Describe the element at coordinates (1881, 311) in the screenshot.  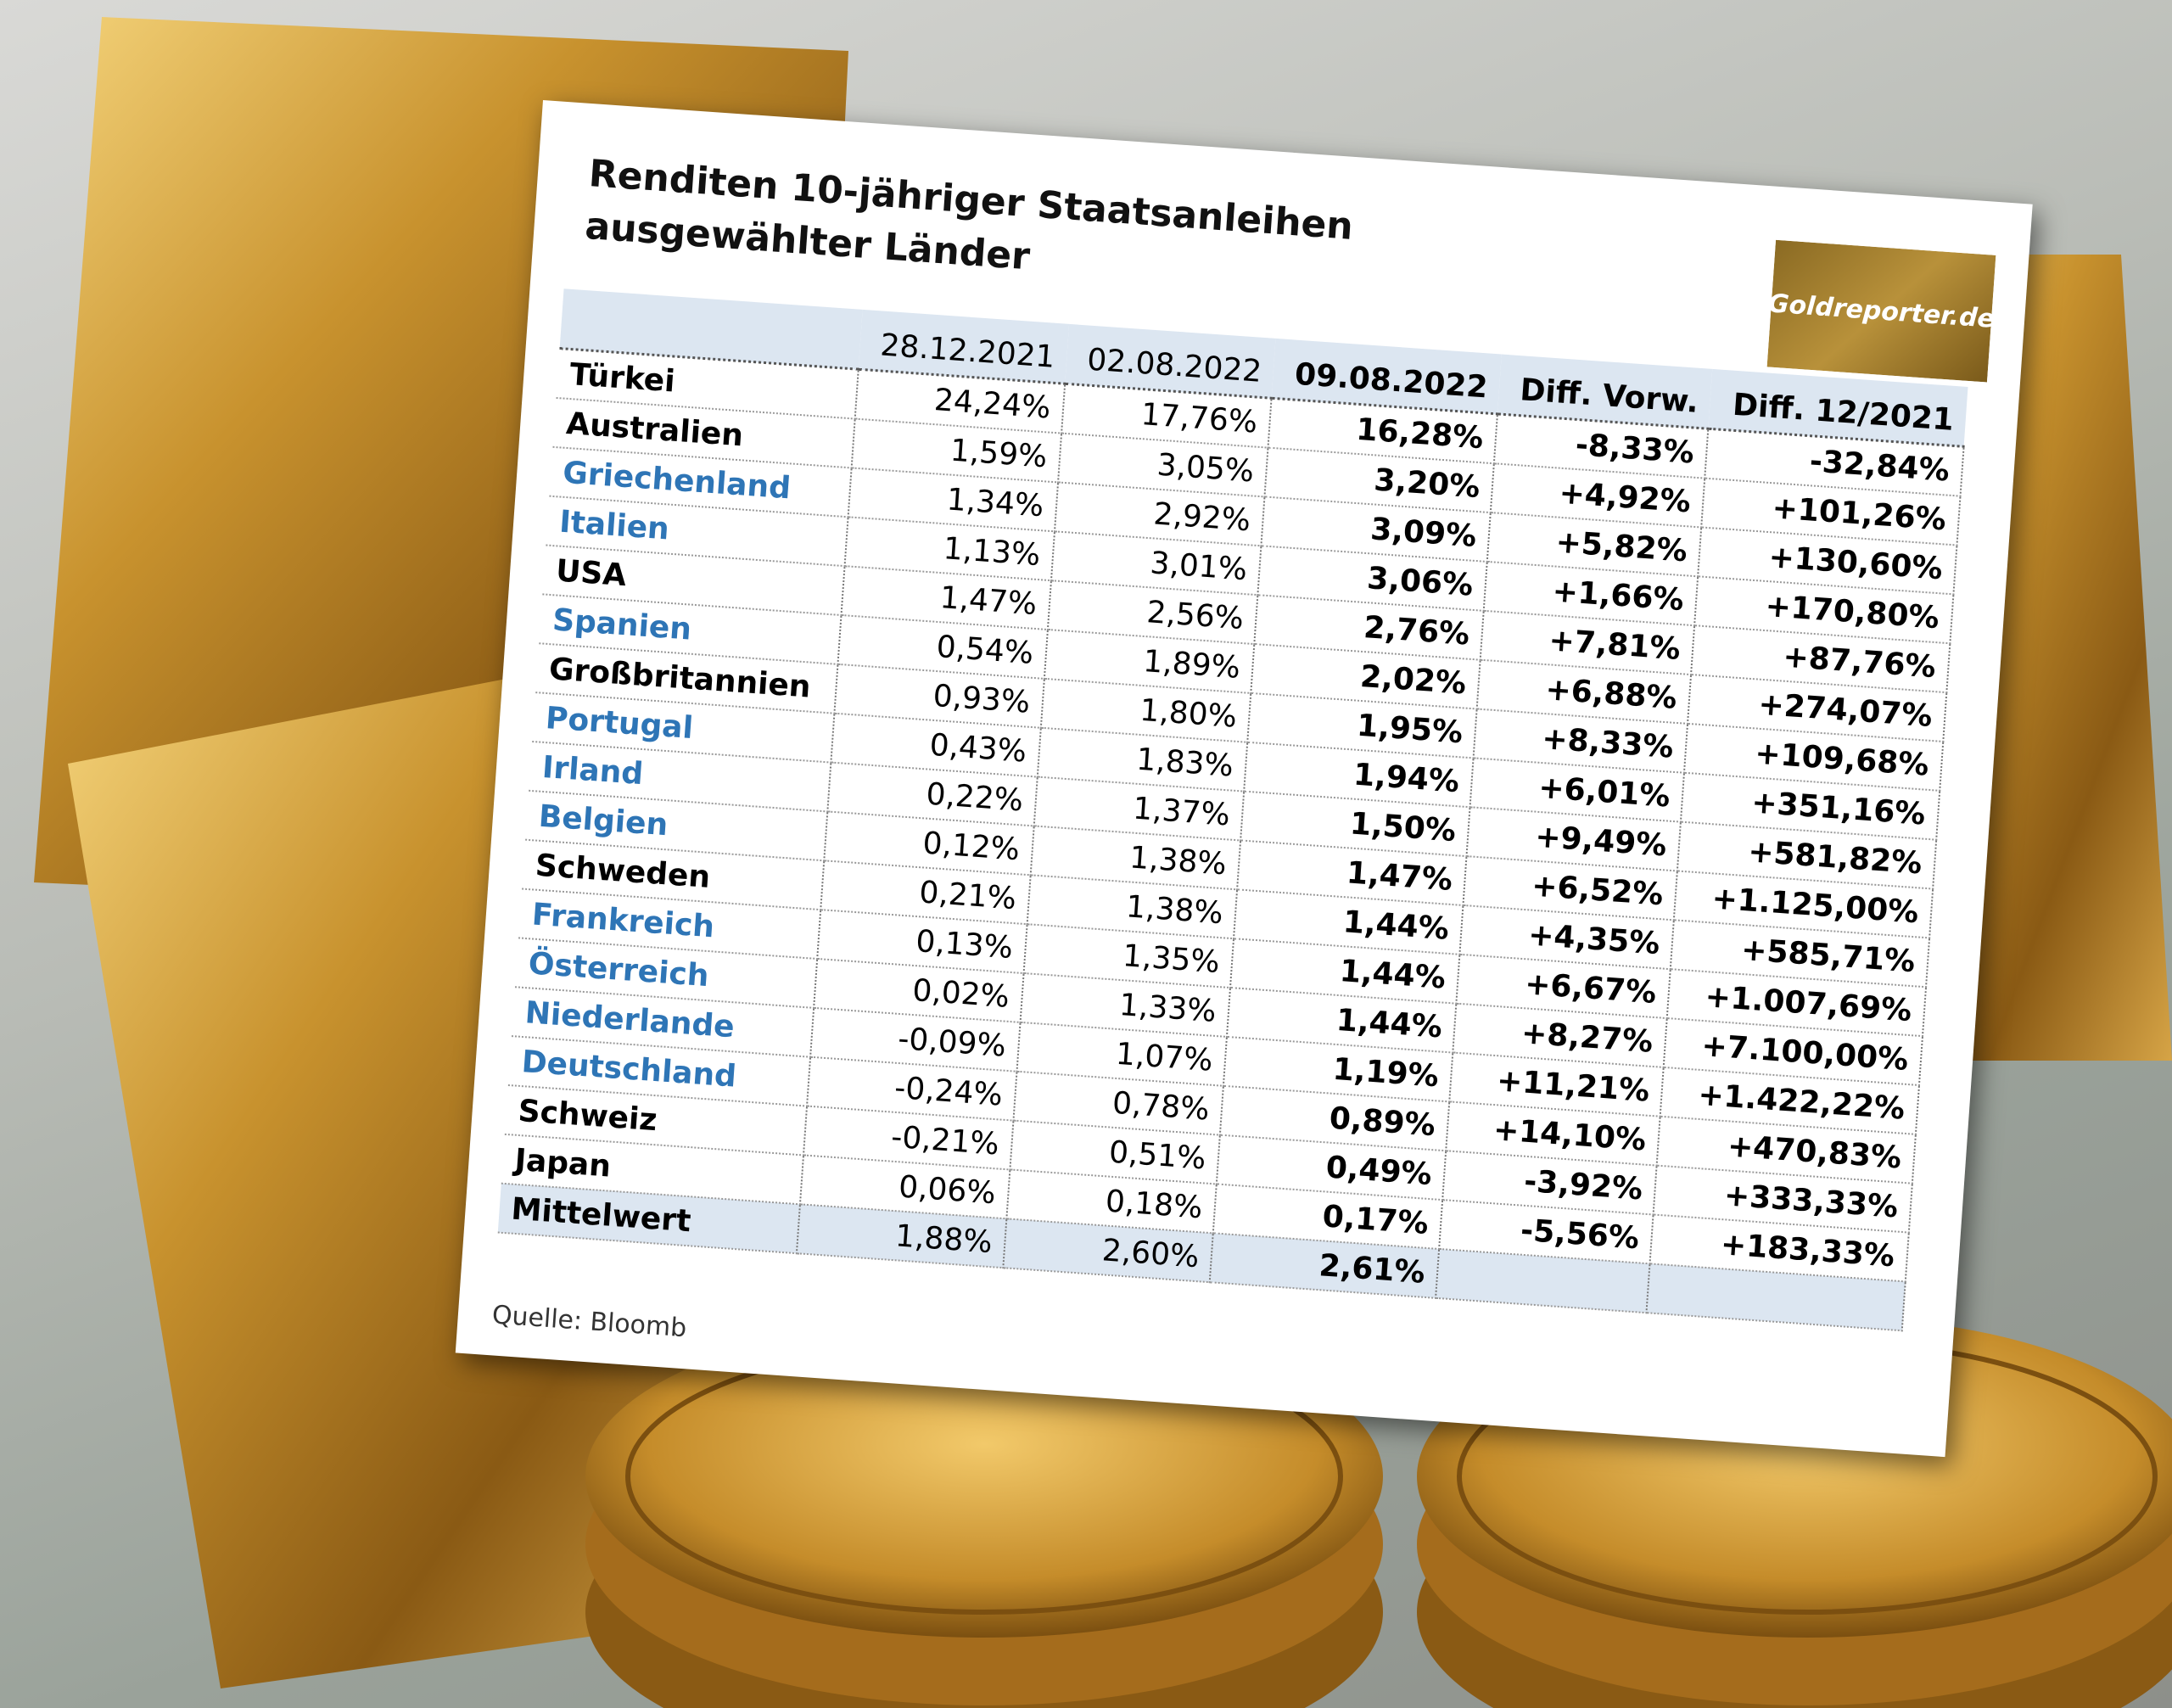
I see `logo: Goldreporter.de` at that location.